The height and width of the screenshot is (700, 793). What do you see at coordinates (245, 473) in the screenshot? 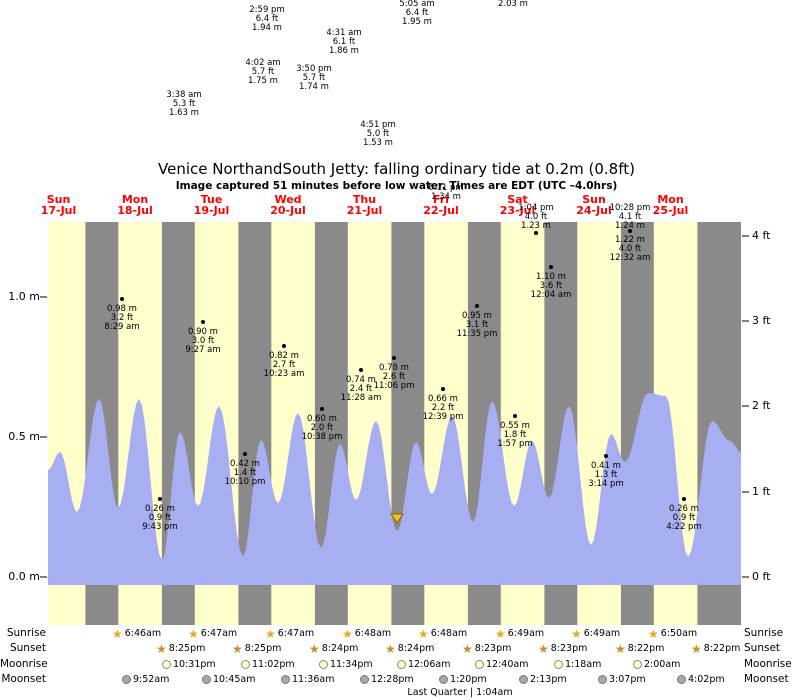
I see `tide-extreme-label: 0.42 m 1.4 ft 10:10 pm` at bounding box center [245, 473].